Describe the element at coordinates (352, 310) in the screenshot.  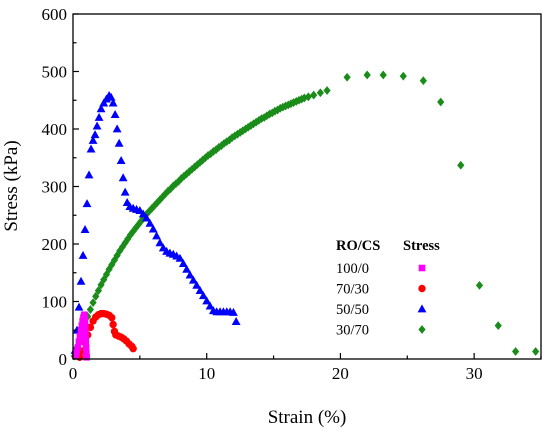
I see `legend-label-50-50: 50/50` at that location.